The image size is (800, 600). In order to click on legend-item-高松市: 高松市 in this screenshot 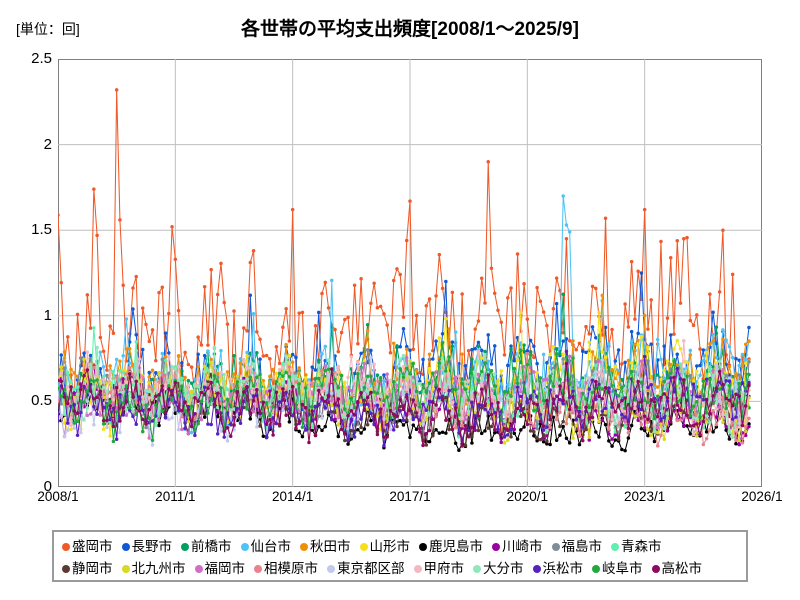, I will do `click(676, 569)`.